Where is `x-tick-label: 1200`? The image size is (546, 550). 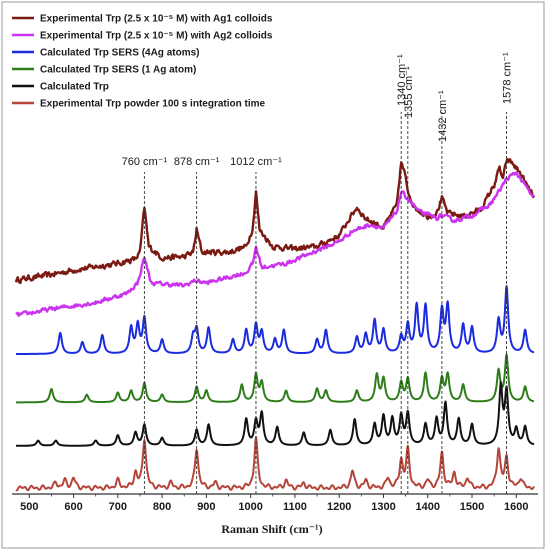 x-tick-label: 1200 is located at coordinates (339, 507).